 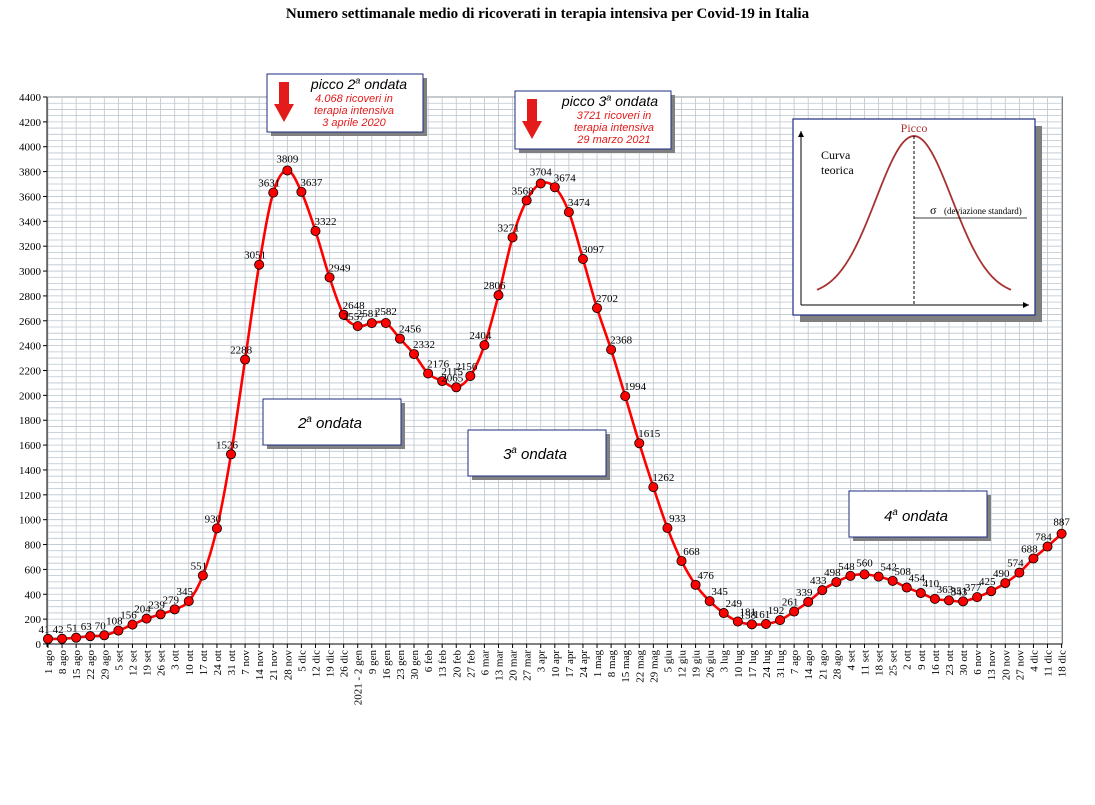 What do you see at coordinates (33, 546) in the screenshot?
I see `y-tick-label: 800` at bounding box center [33, 546].